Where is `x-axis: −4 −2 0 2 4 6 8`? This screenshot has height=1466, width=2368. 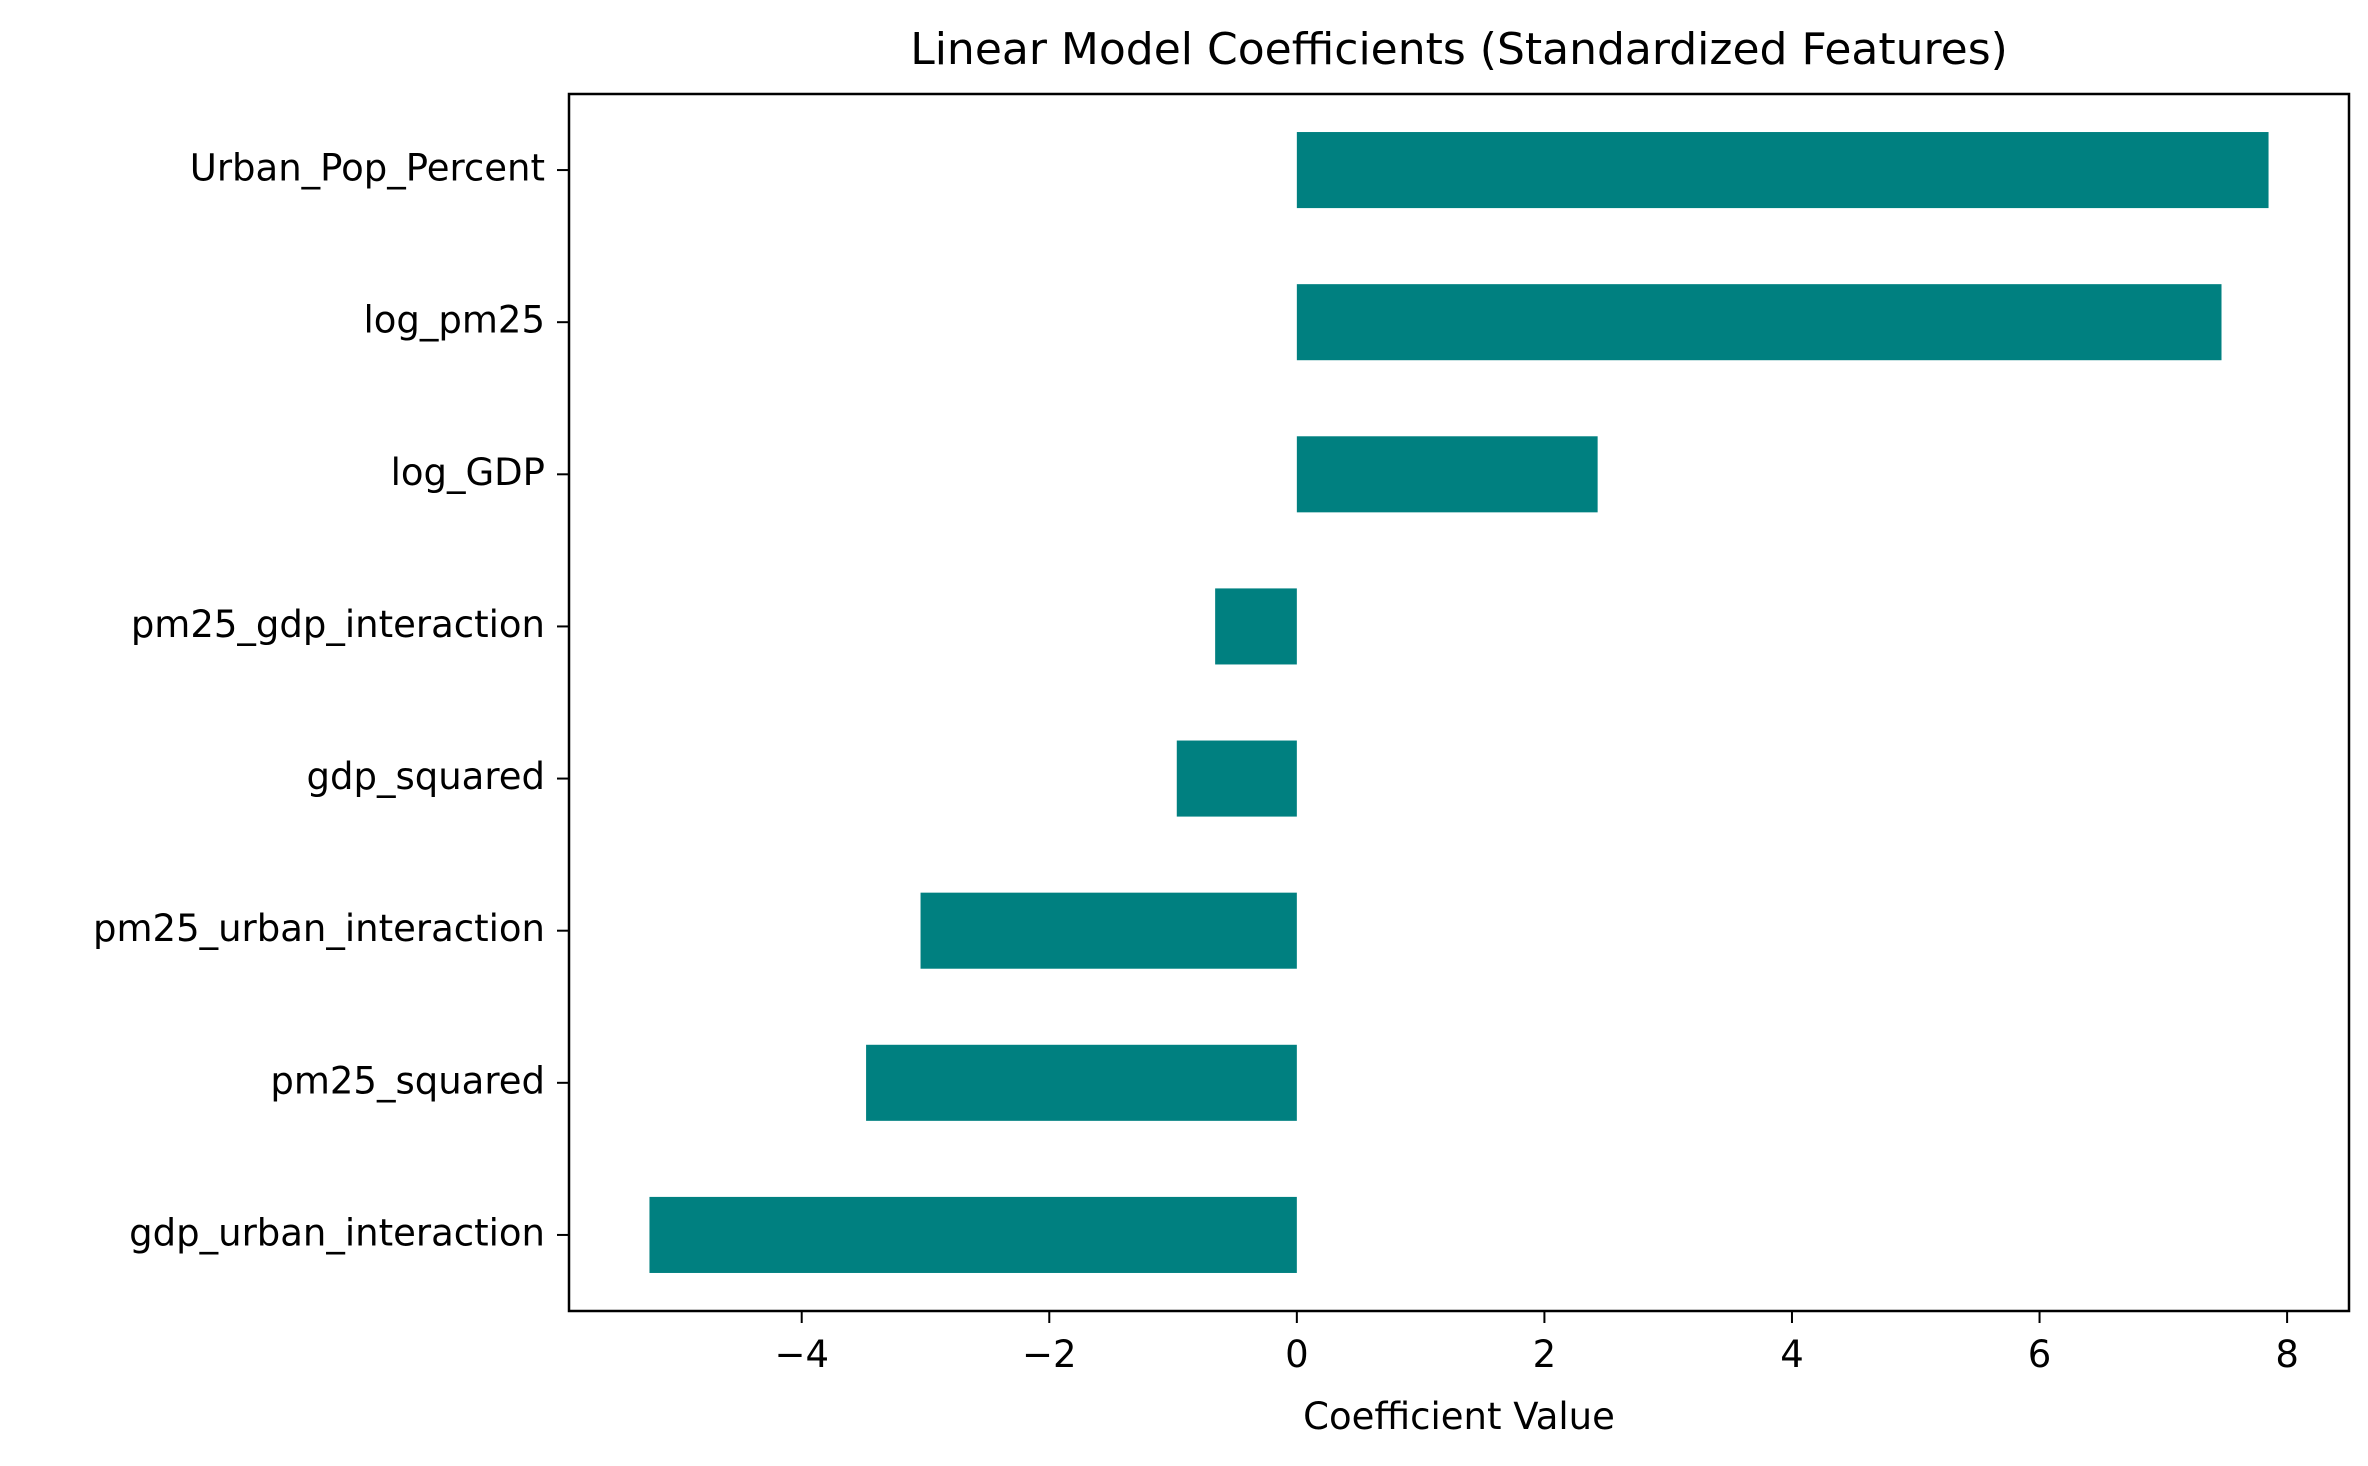 x-axis: −4 −2 0 2 4 6 8 is located at coordinates (1536, 1343).